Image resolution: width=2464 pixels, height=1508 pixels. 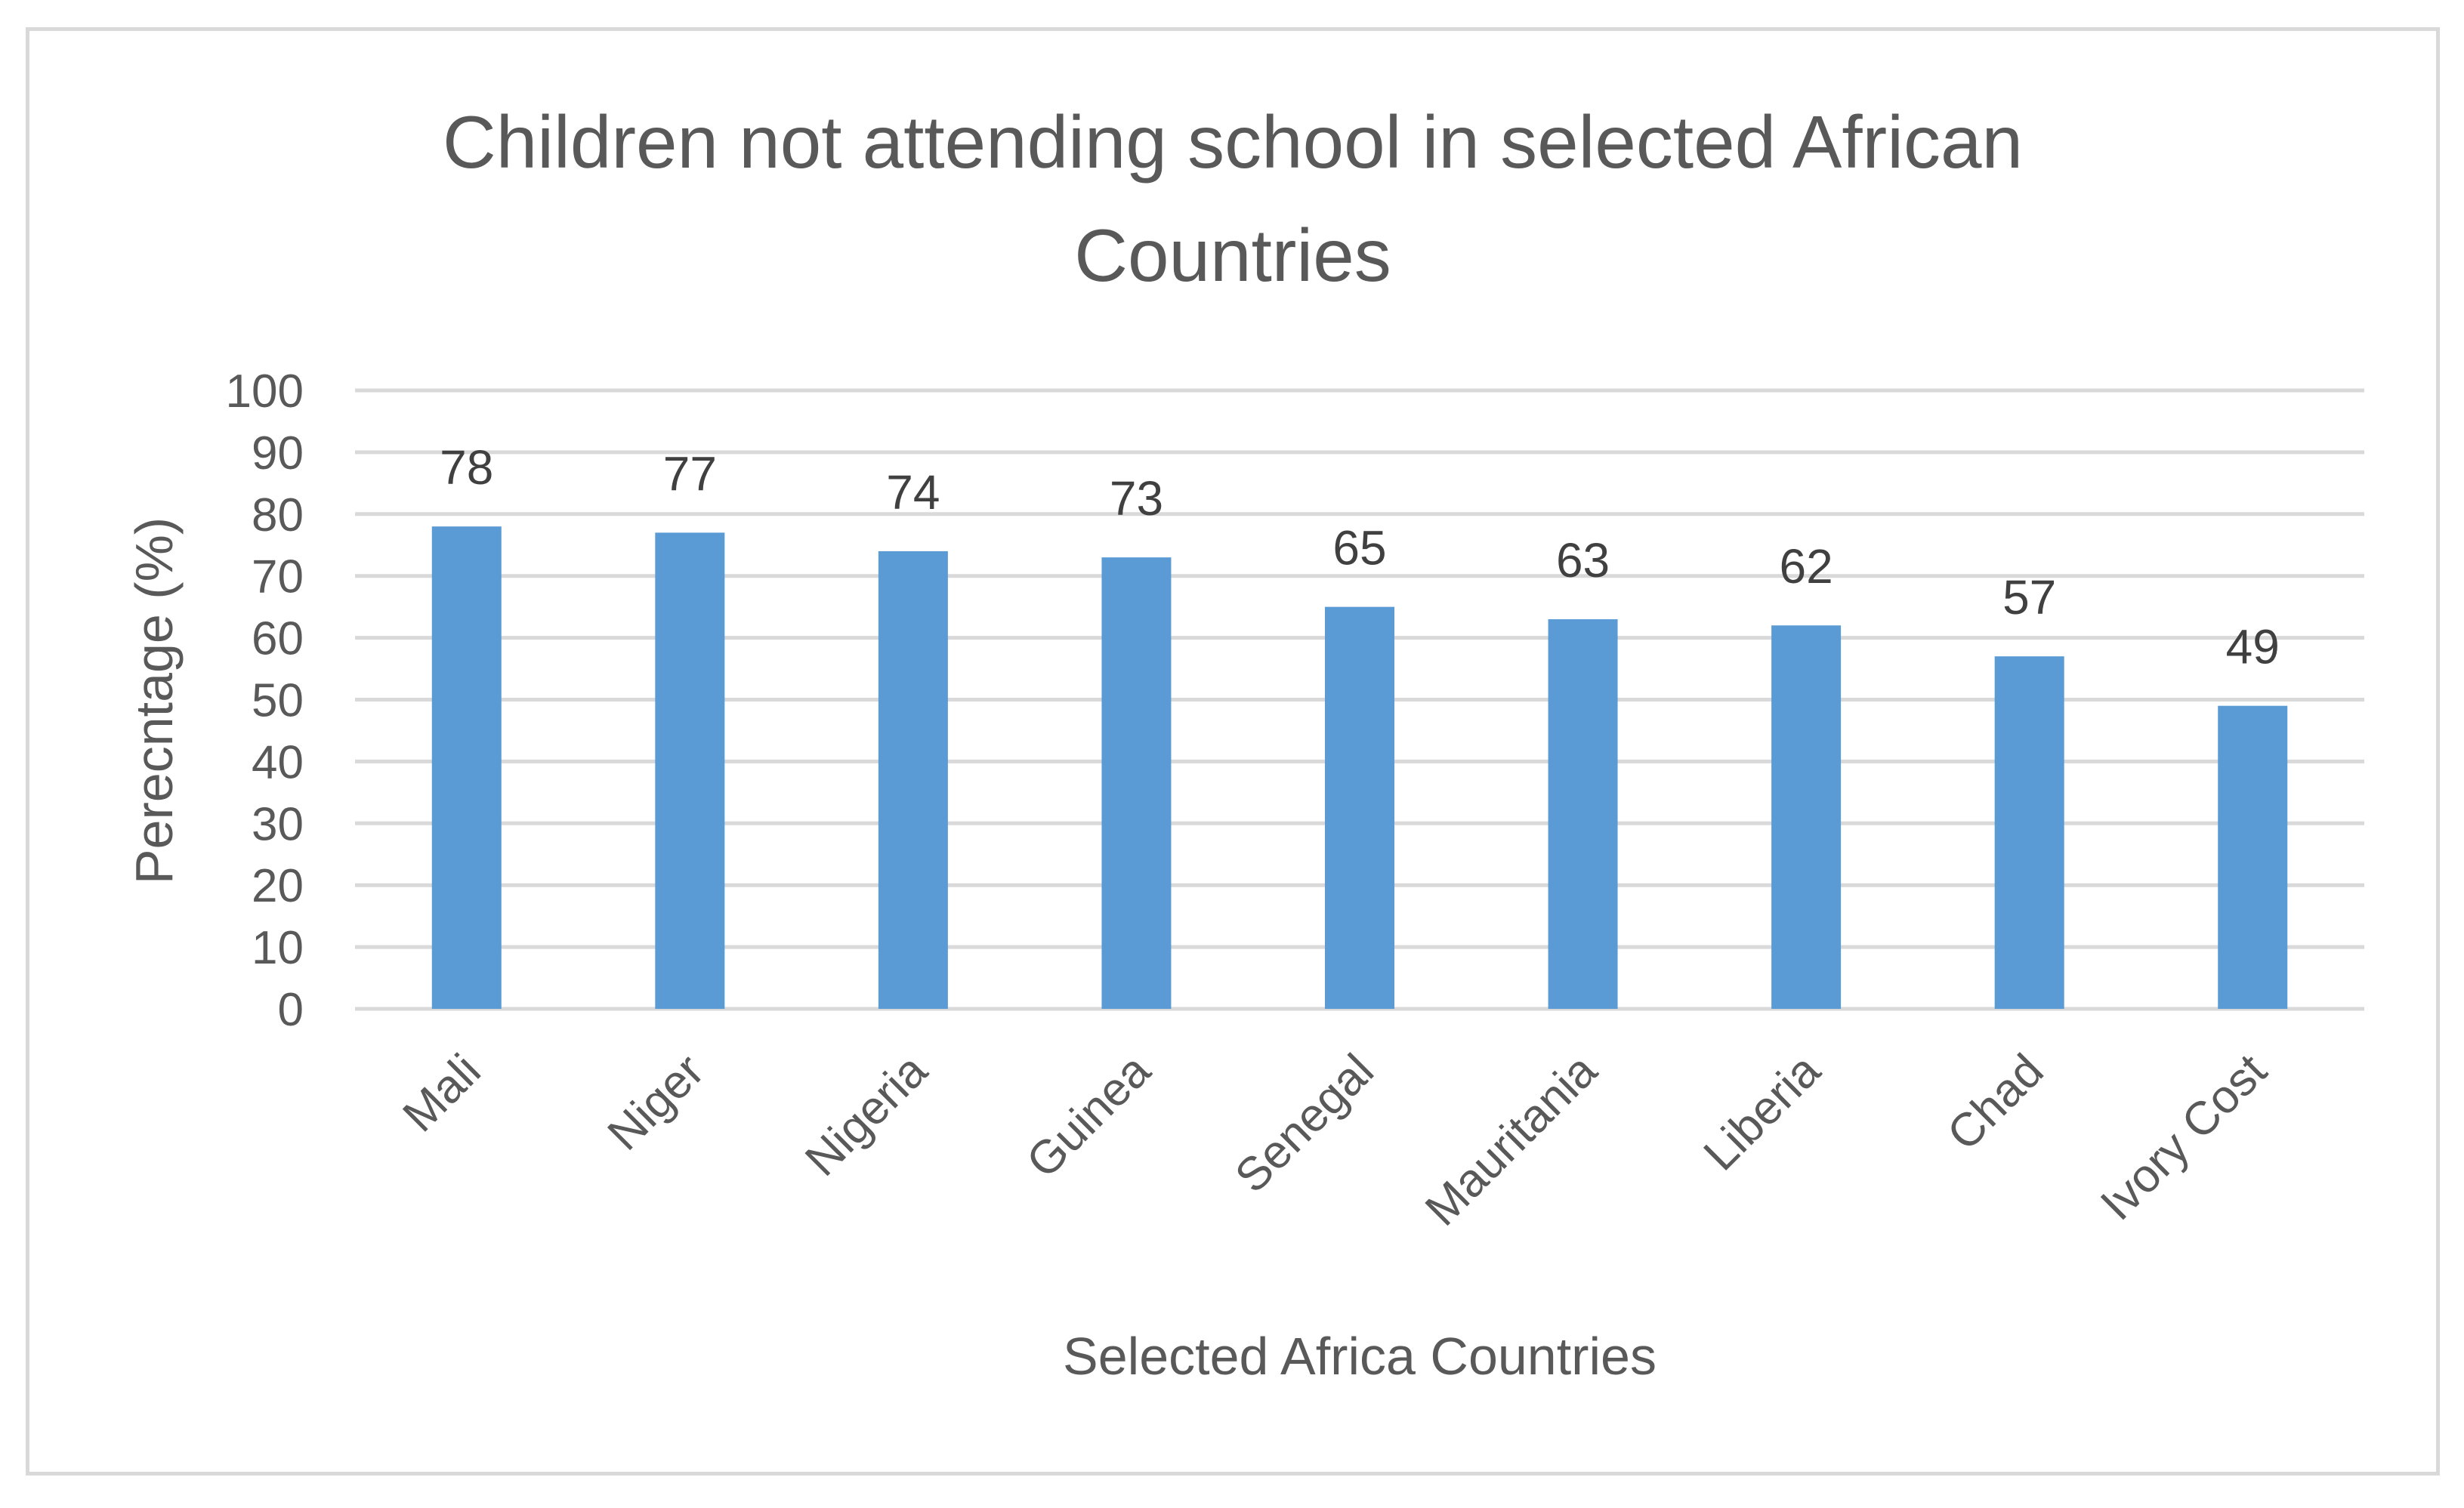 What do you see at coordinates (690, 473) in the screenshot?
I see `data-label: 77` at bounding box center [690, 473].